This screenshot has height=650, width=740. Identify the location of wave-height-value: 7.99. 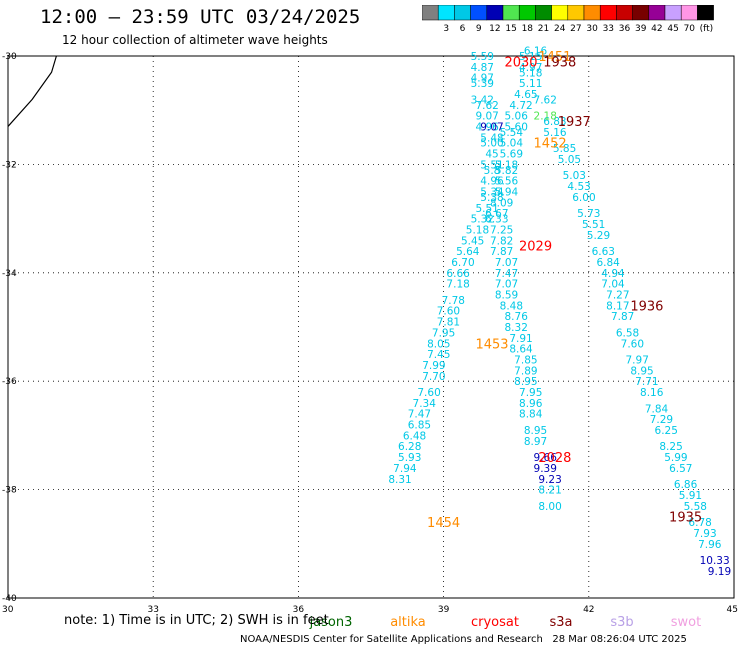
(433, 366).